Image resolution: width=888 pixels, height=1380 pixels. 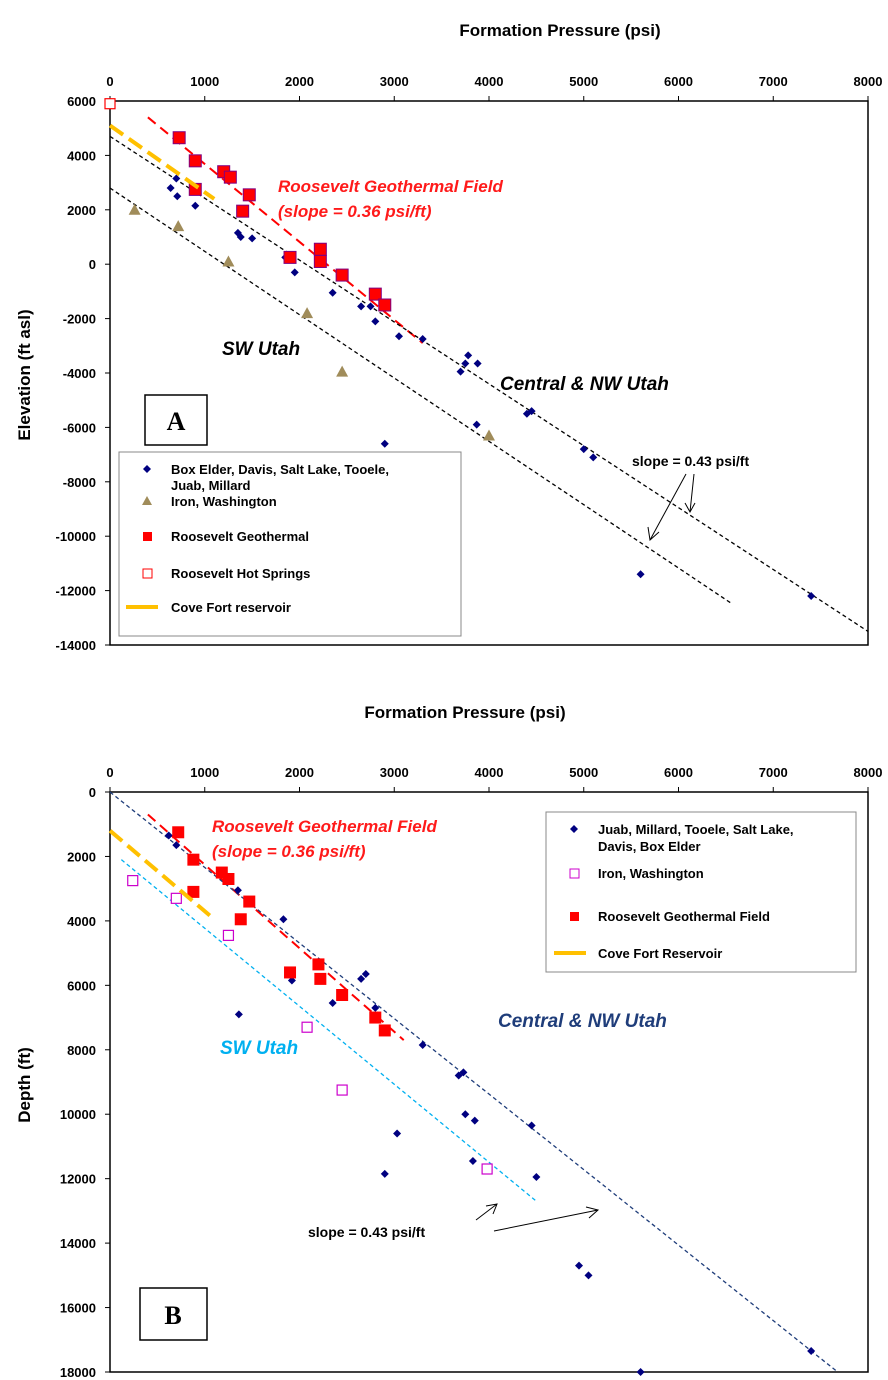 What do you see at coordinates (240, 536) in the screenshot?
I see `legend-label: Roosevelt Geothermal` at bounding box center [240, 536].